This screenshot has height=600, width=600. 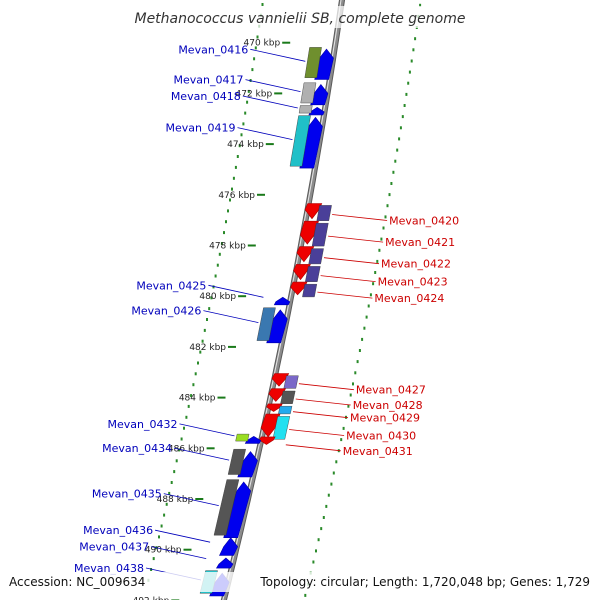 I want to click on scale-tick-label: 472 kbp, so click(x=254, y=94).